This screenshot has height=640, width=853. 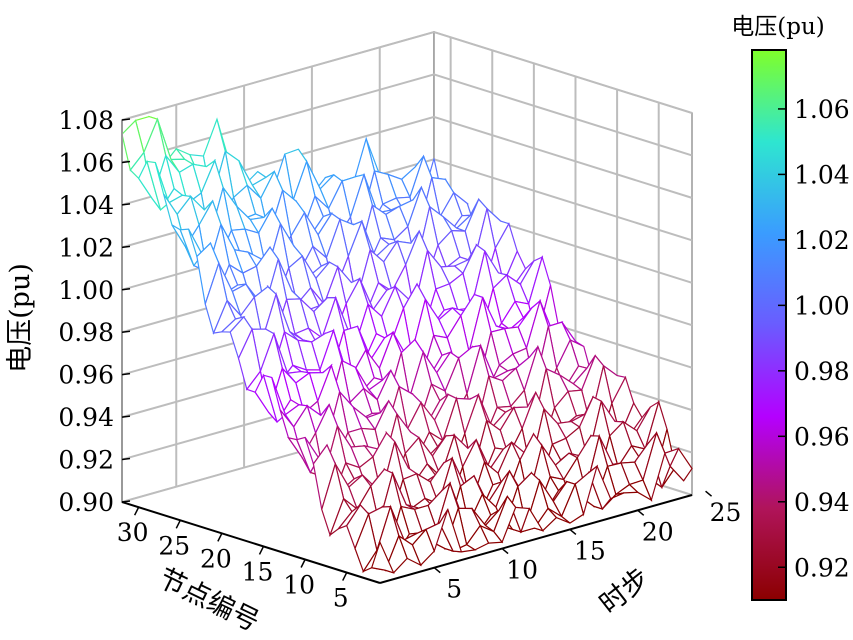 I want to click on node-tick-label: 30, so click(x=133, y=532).